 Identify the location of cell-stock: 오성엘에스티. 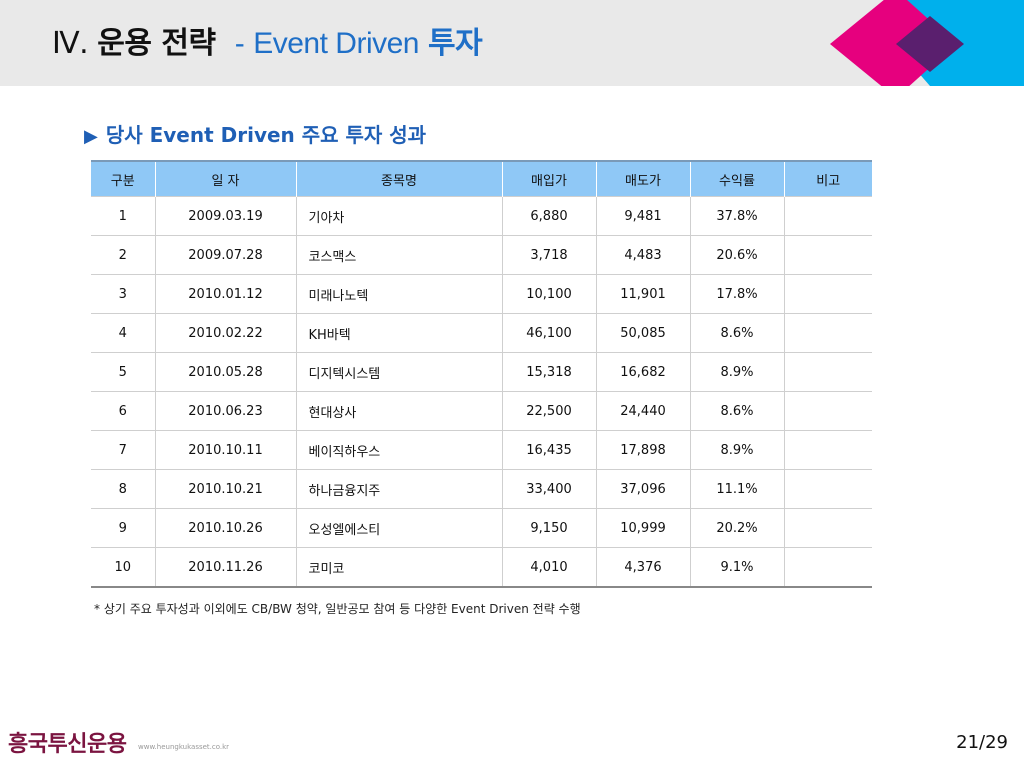
(399, 528).